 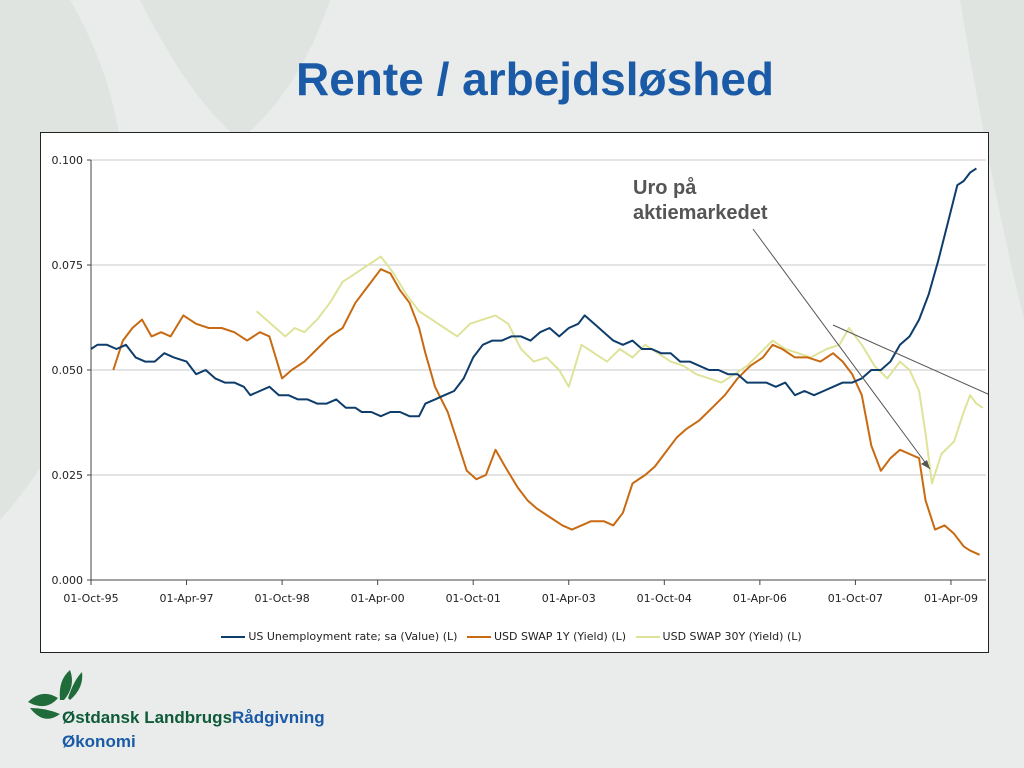 What do you see at coordinates (353, 636) in the screenshot?
I see `legend-label-unemployment: US Unemployment rate; sa (Value) (L)` at bounding box center [353, 636].